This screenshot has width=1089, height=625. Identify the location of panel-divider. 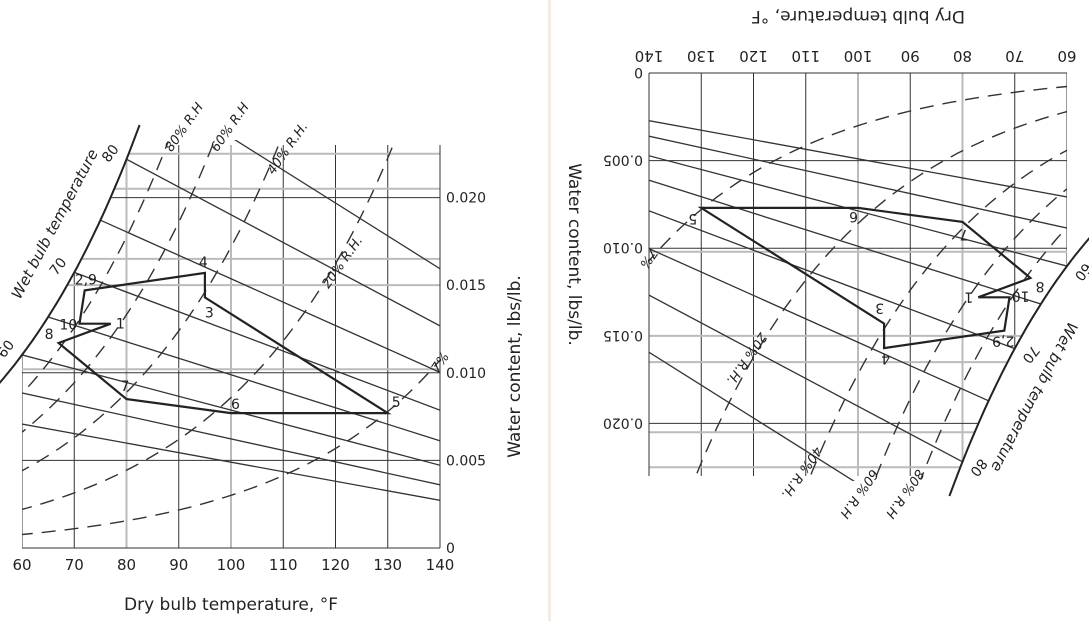
(549, 310).